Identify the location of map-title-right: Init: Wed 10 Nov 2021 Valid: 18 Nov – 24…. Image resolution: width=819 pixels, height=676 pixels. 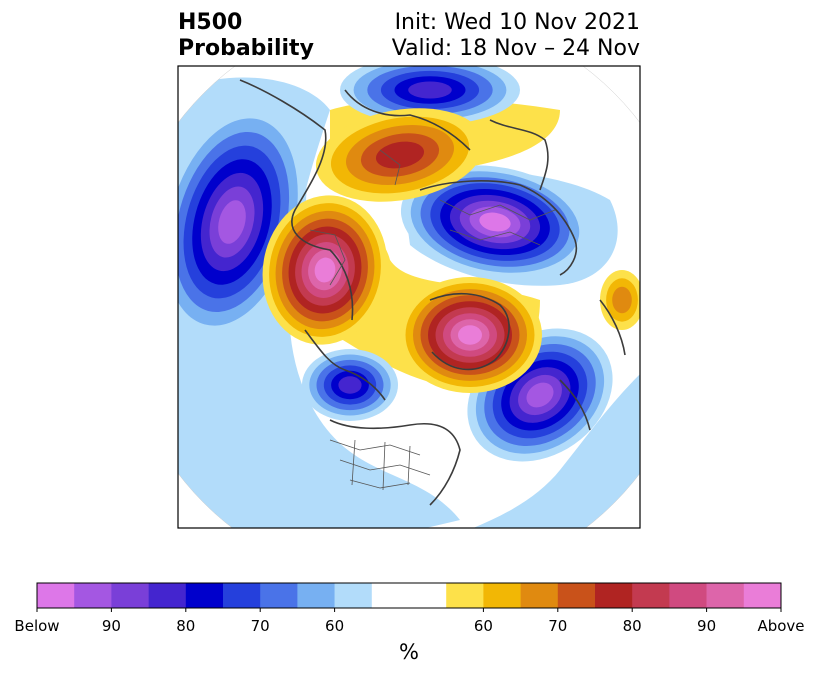
(516, 36).